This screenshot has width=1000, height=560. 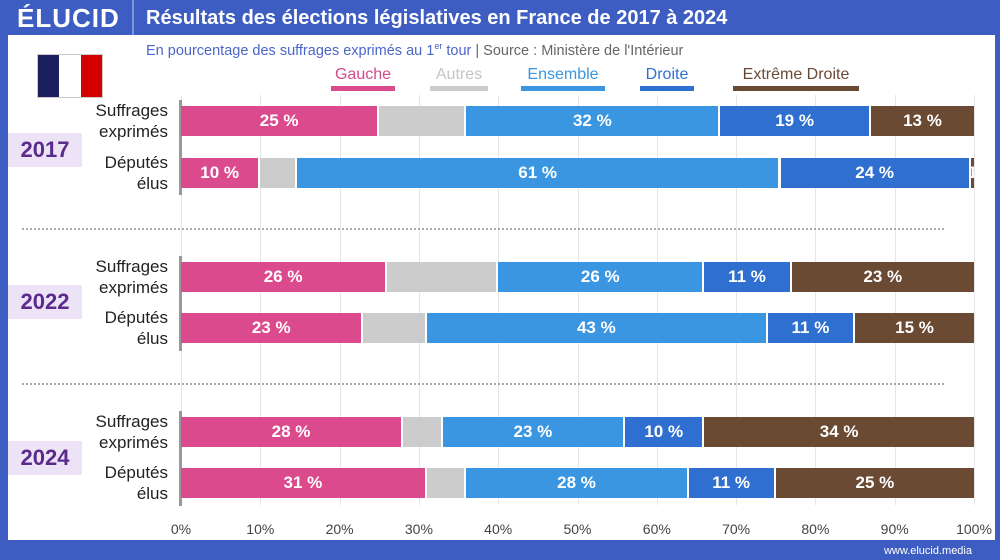 I want to click on france-flag-icon, so click(x=70, y=76).